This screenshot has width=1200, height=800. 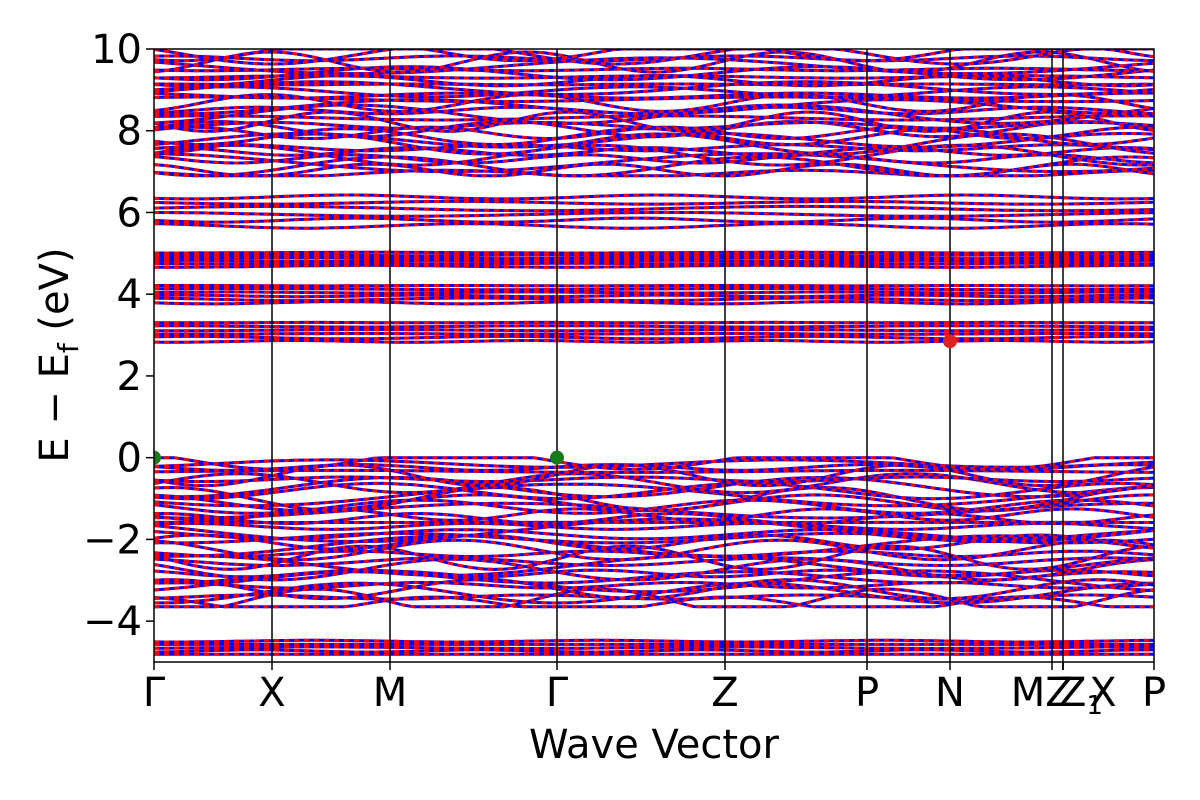 What do you see at coordinates (555, 399) in the screenshot?
I see `extrema-markers` at bounding box center [555, 399].